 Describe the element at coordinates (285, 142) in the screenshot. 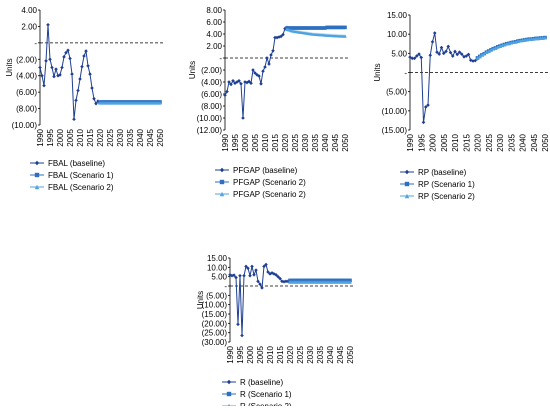

I see `x-tick-label: 2020` at that location.